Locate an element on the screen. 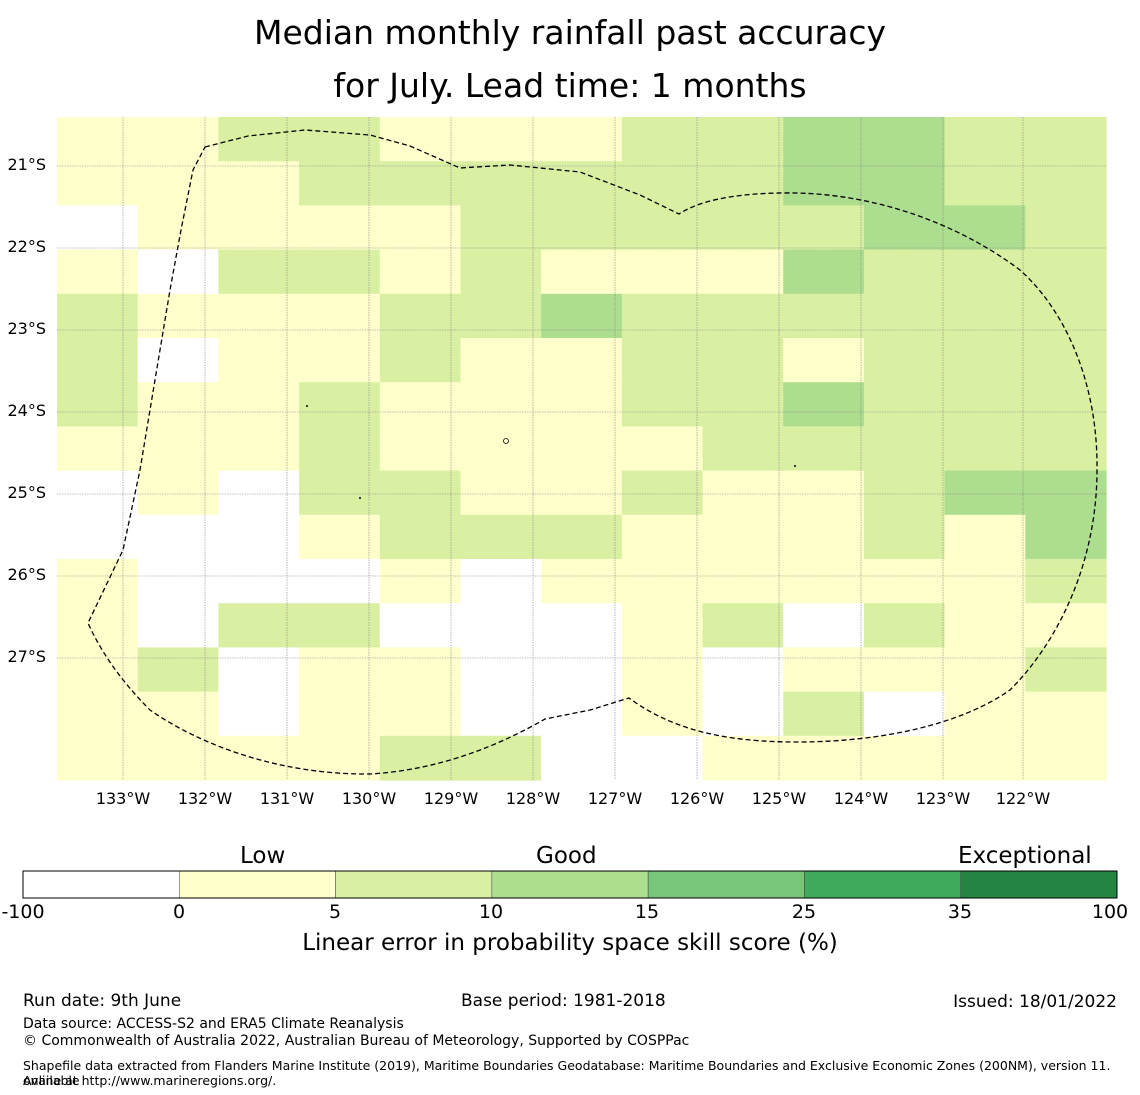 The width and height of the screenshot is (1140, 1095). lon-label: 128°W is located at coordinates (533, 798).